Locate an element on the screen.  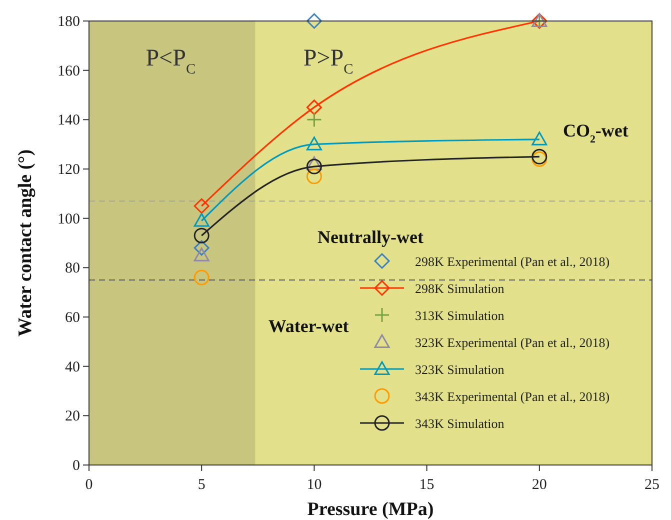
y-tick-label: 0 is located at coordinates (76, 466).